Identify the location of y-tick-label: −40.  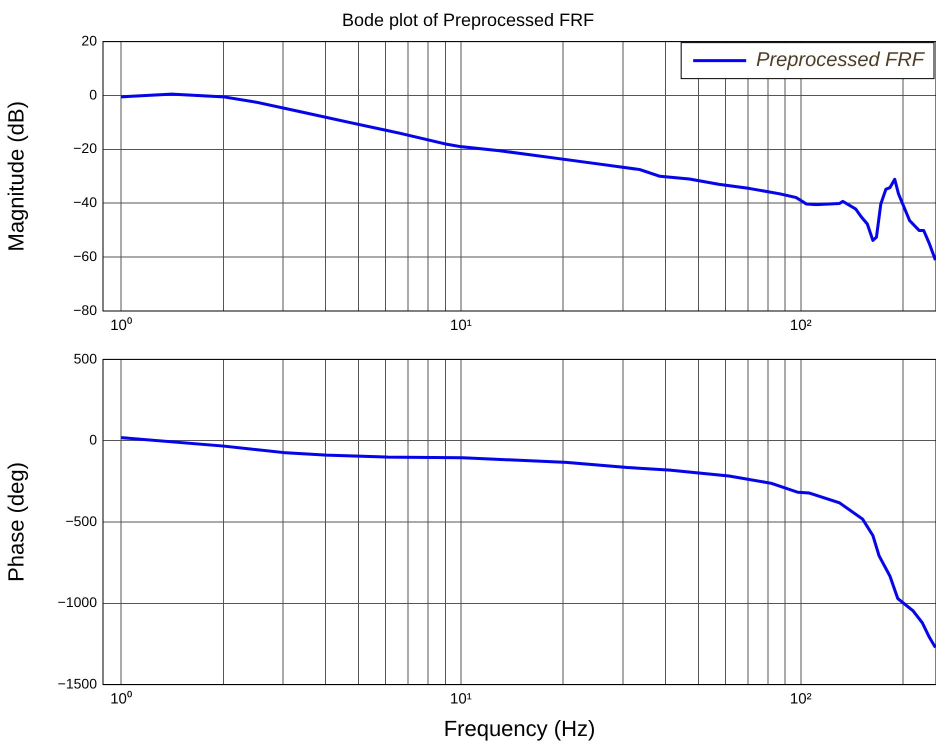
(85, 202).